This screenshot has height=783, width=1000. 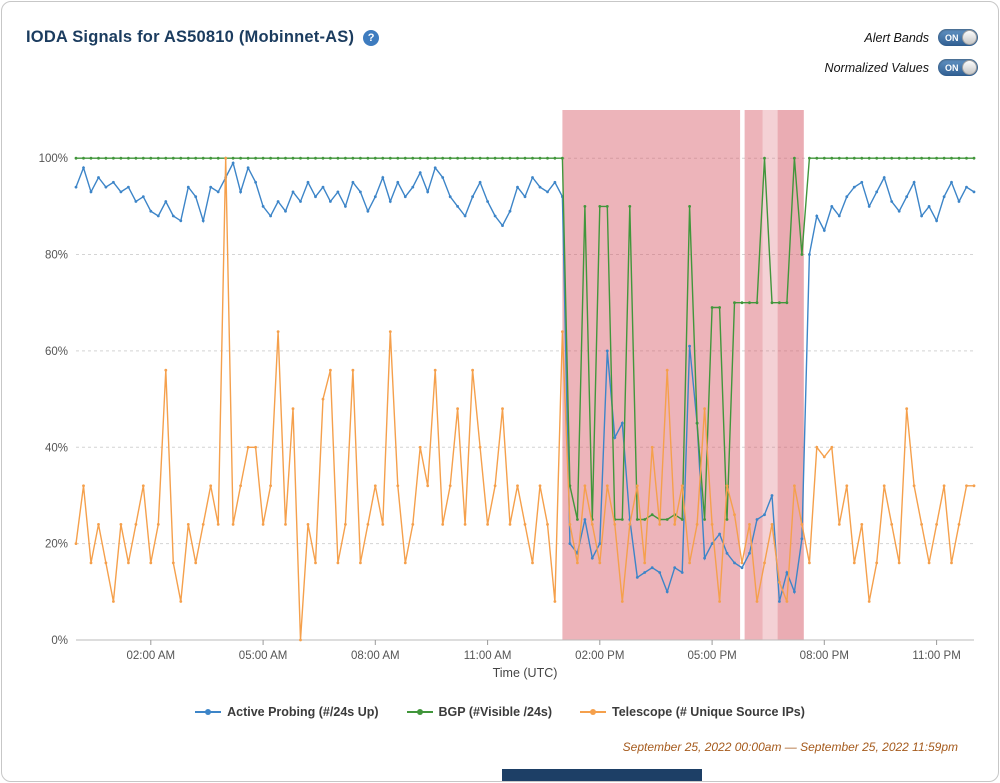 I want to click on alert-band, so click(x=790, y=375).